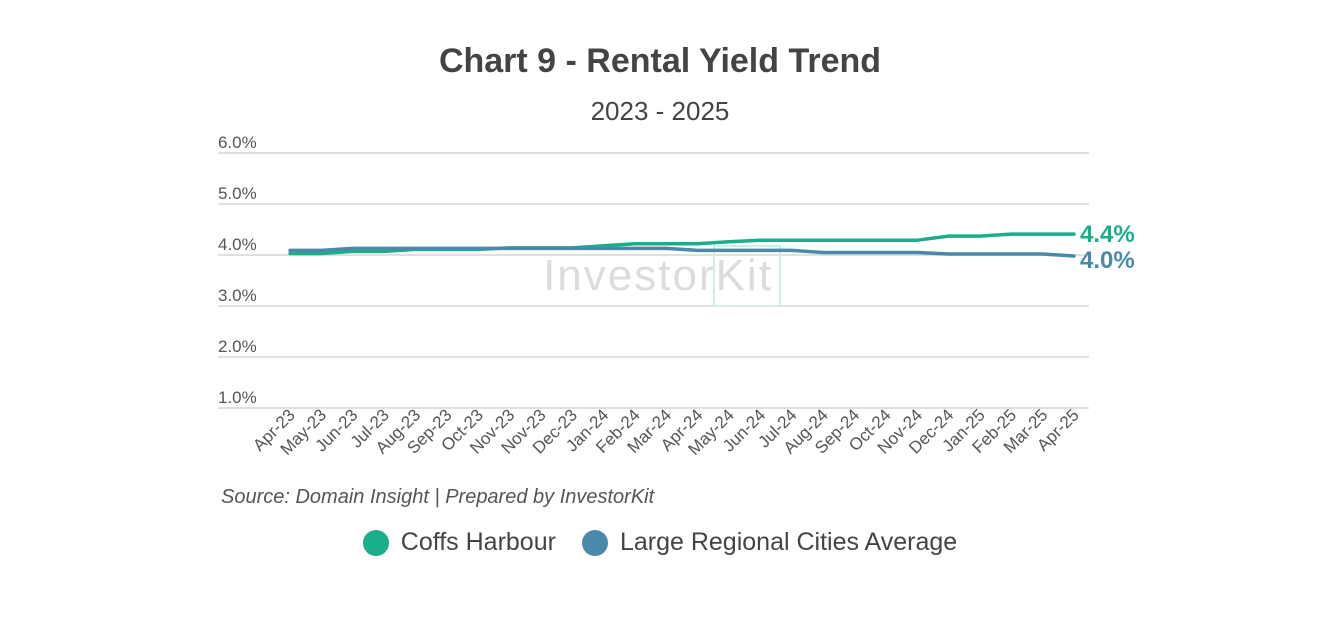 Image resolution: width=1320 pixels, height=640 pixels. What do you see at coordinates (237, 397) in the screenshot?
I see `y-tick-label: 1.0%` at bounding box center [237, 397].